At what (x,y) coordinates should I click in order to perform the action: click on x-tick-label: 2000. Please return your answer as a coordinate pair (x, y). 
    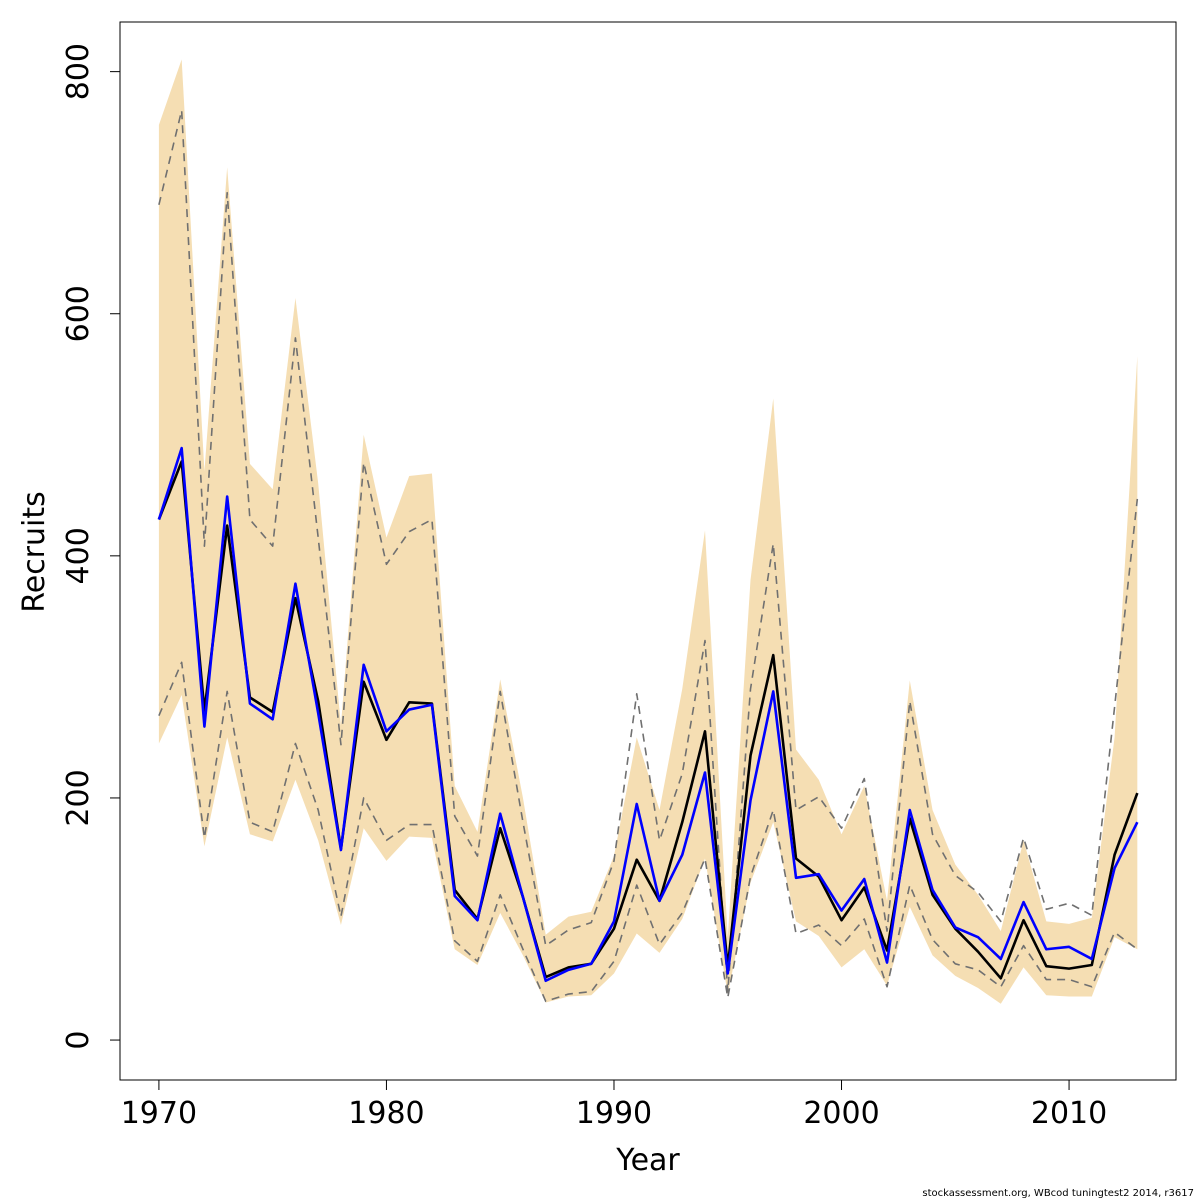
    Looking at the image, I should click on (841, 1113).